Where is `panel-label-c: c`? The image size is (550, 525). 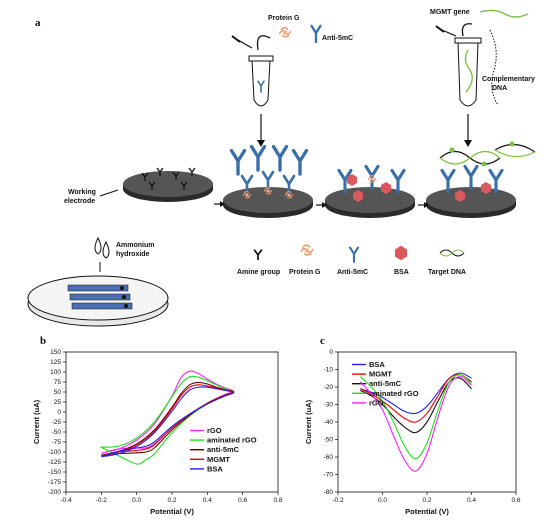
panel-label-c: c is located at coordinates (322, 341).